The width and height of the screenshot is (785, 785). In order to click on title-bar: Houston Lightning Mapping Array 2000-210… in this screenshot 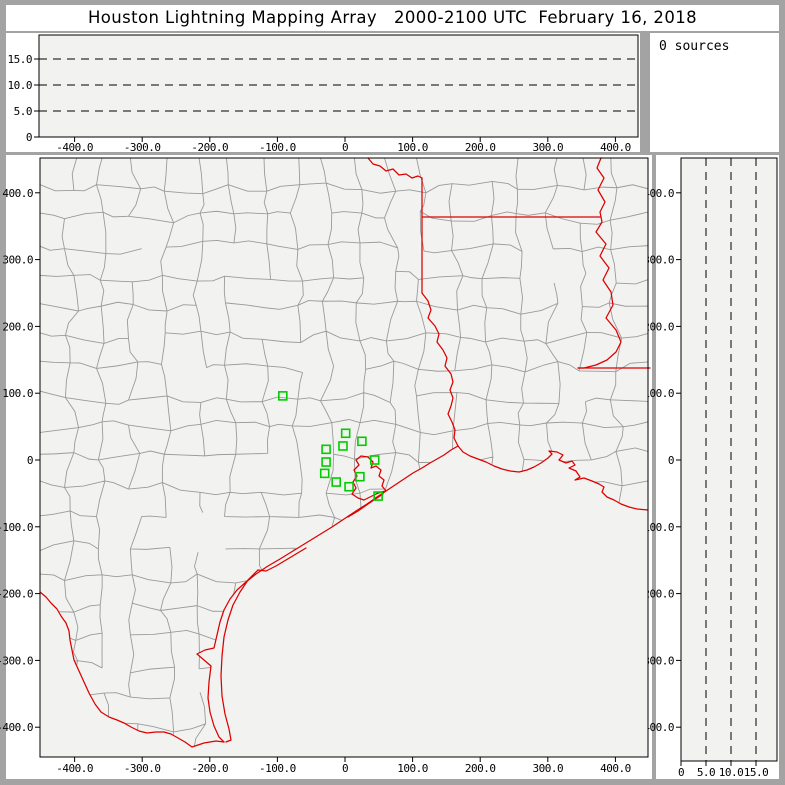, I will do `click(392, 18)`.